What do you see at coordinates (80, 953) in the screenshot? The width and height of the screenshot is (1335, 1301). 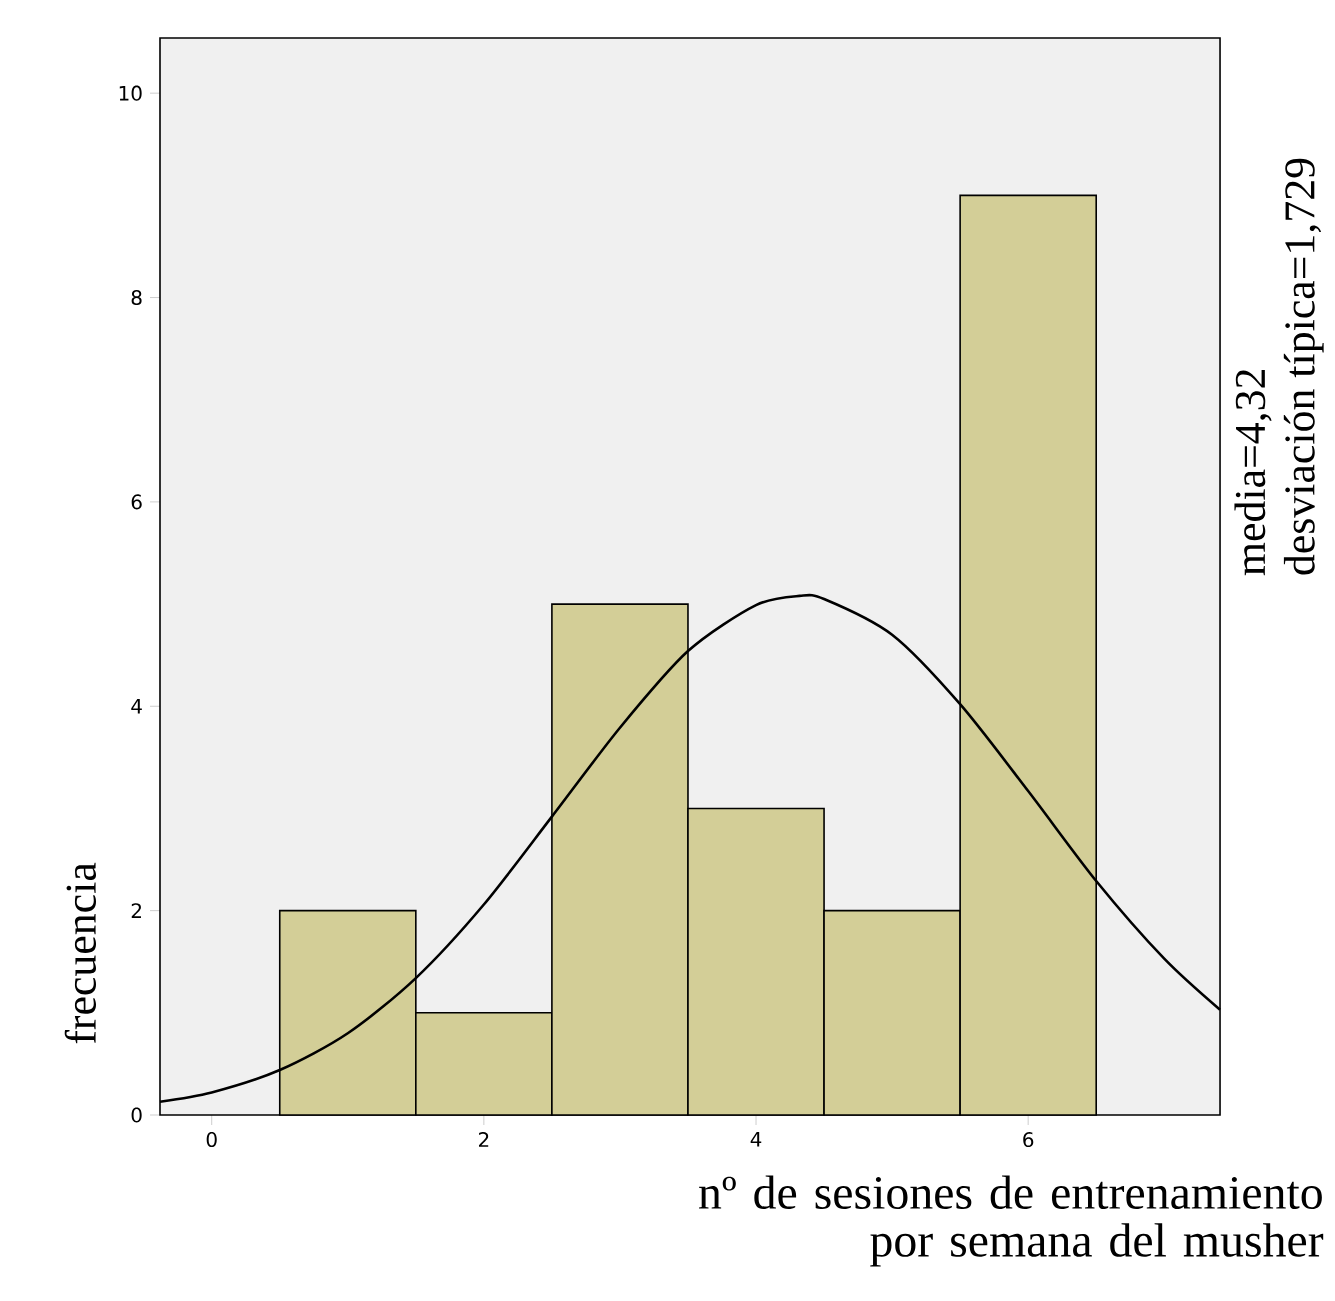 I see `y-axis-title: frecuencia` at bounding box center [80, 953].